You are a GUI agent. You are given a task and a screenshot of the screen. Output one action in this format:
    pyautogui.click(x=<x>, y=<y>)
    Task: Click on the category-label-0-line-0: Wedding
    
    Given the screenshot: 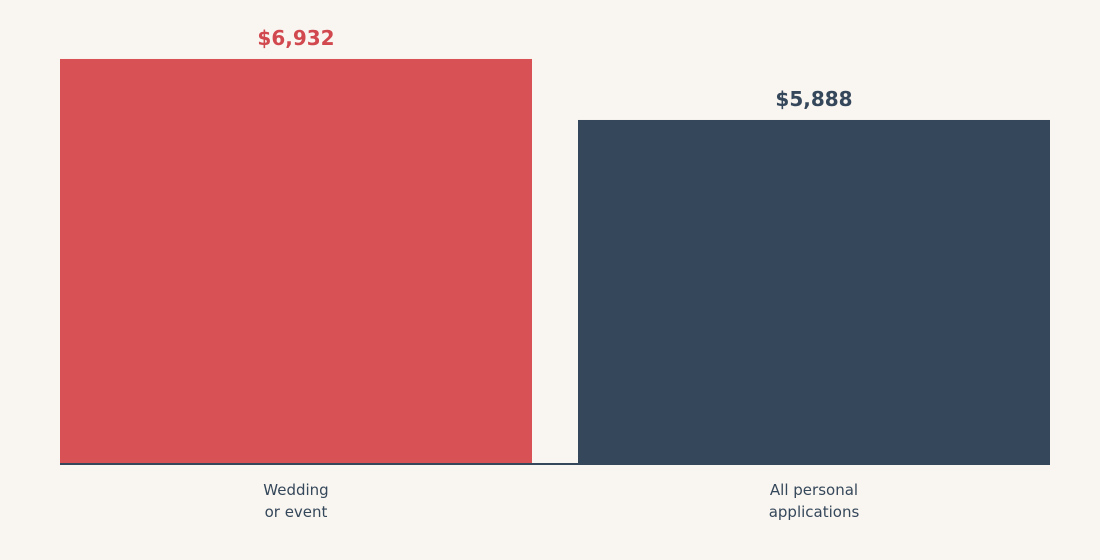 What is the action you would take?
    pyautogui.click(x=295, y=490)
    